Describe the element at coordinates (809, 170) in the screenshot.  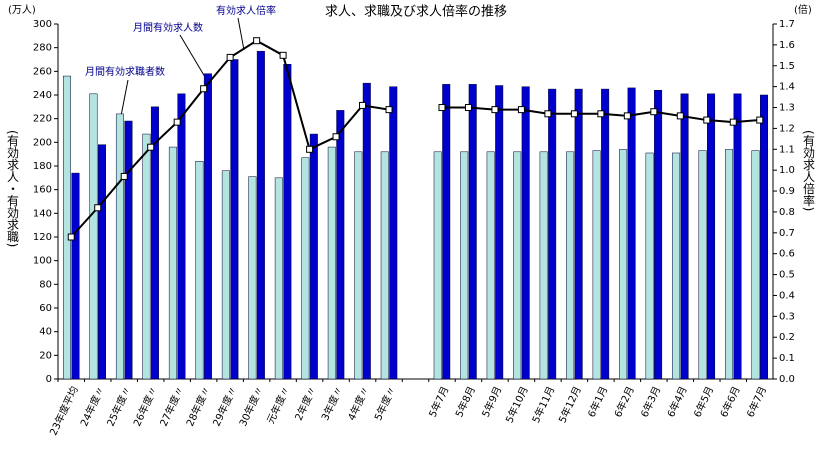
I see `y2-axis-label: (有効求人倍率)` at that location.